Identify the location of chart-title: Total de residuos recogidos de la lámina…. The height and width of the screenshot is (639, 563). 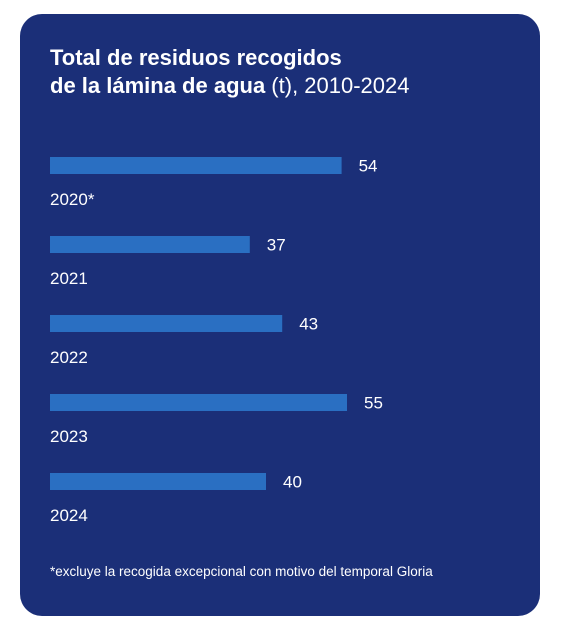
(230, 72).